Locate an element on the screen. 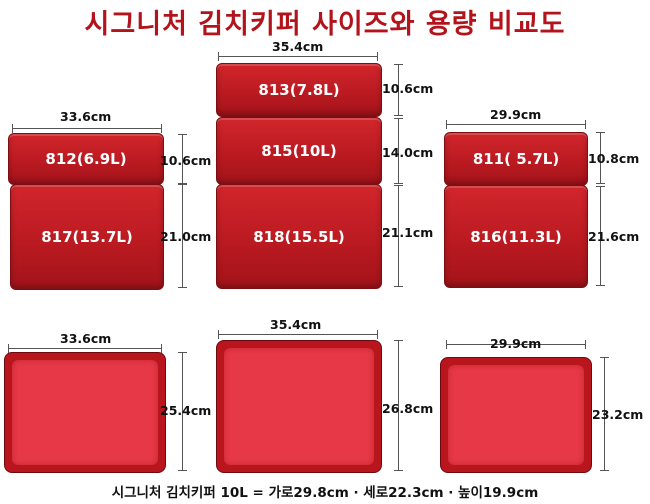 This screenshot has height=504, width=650. middle-top-height-label: 10.6cm is located at coordinates (408, 88).